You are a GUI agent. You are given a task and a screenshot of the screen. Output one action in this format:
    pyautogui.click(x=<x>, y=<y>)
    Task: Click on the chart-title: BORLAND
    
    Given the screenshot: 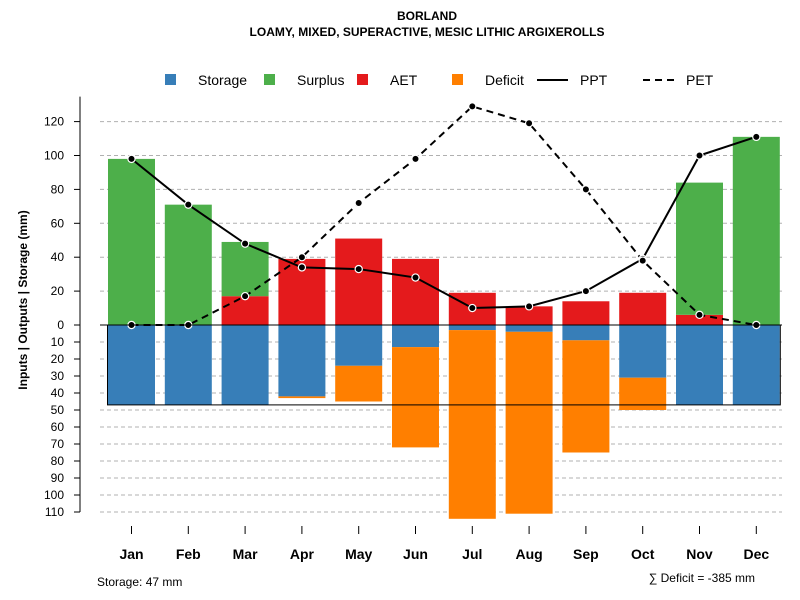 What is the action you would take?
    pyautogui.click(x=427, y=16)
    